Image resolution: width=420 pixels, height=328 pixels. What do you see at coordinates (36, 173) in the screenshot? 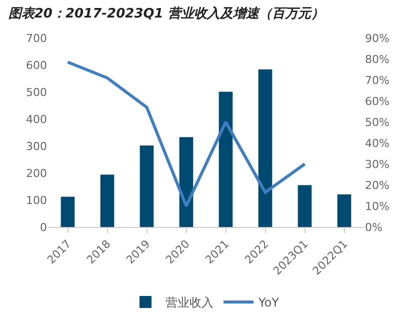
I see `y-tick-label: 200` at bounding box center [36, 173].